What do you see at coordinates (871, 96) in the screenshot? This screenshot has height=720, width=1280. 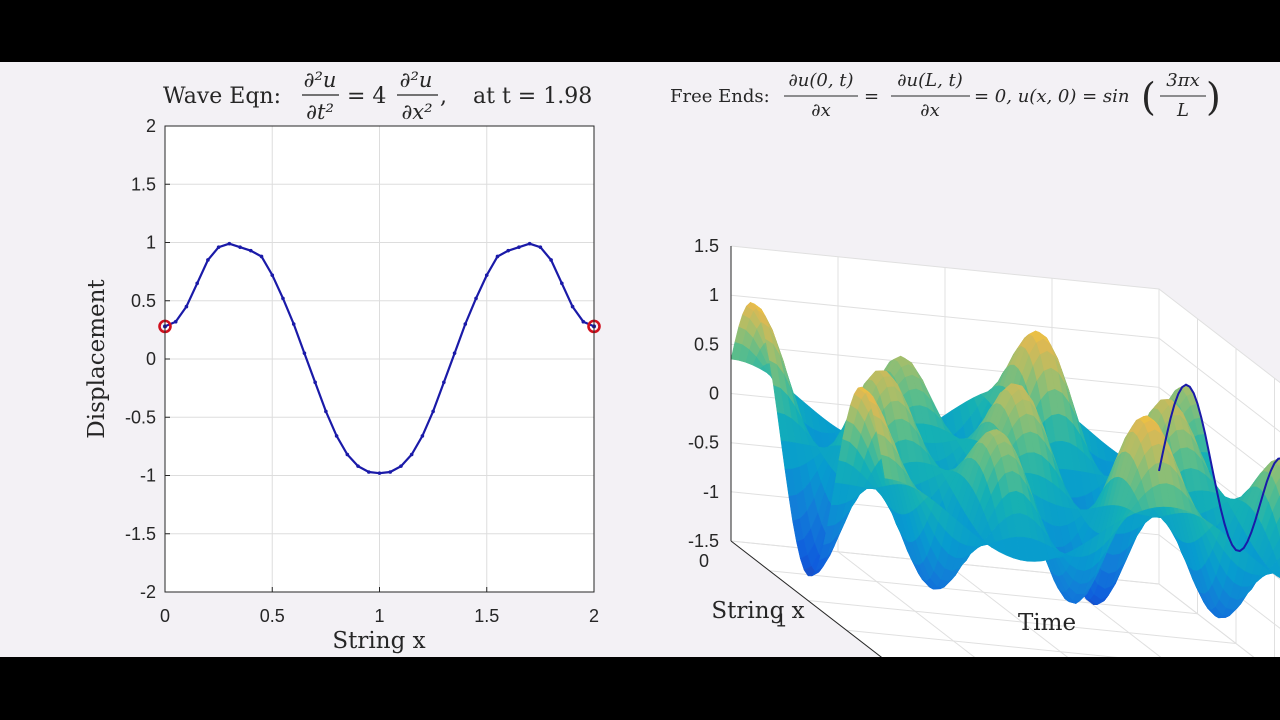 I see `right-title-eq1: =` at bounding box center [871, 96].